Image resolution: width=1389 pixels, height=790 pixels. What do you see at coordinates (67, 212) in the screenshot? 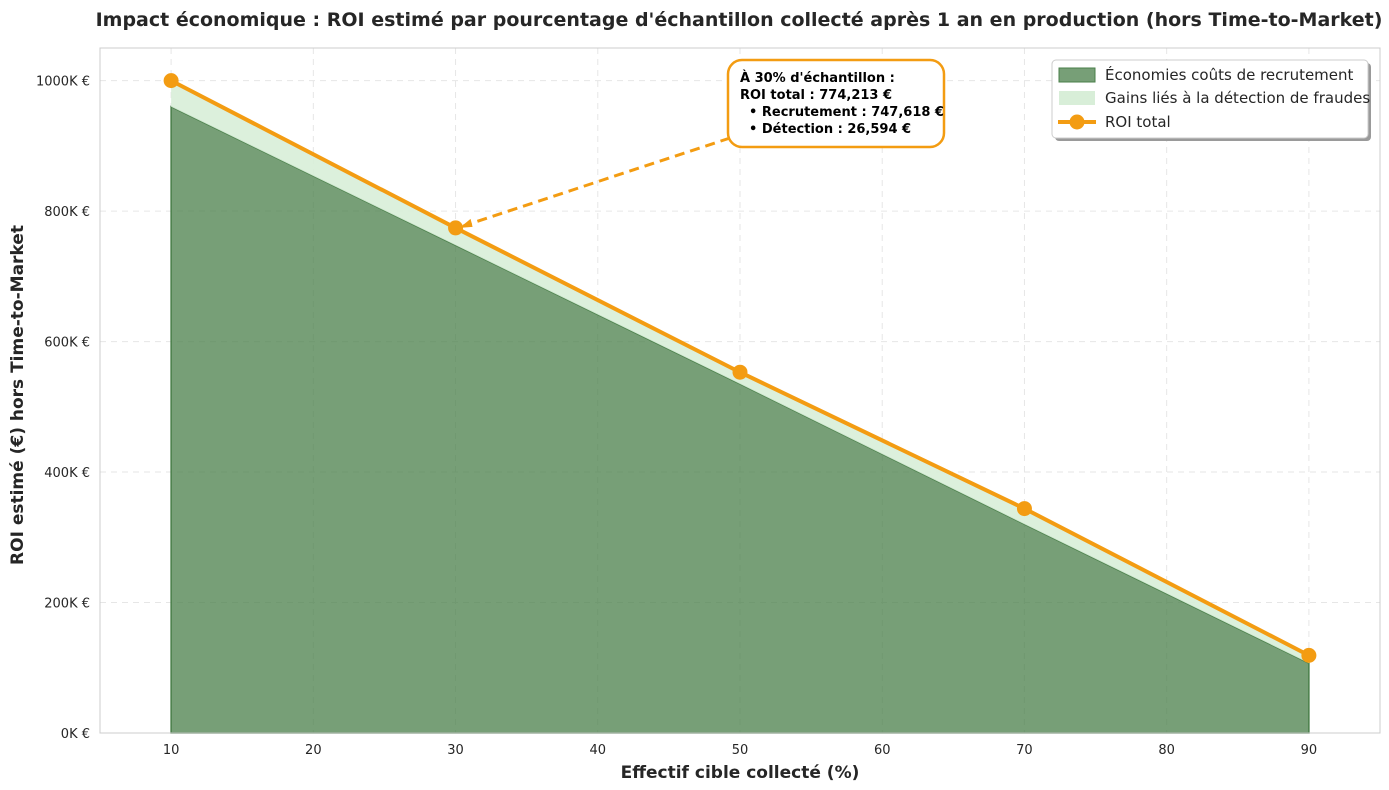
I see `y-tick-label: 800K €` at bounding box center [67, 212].